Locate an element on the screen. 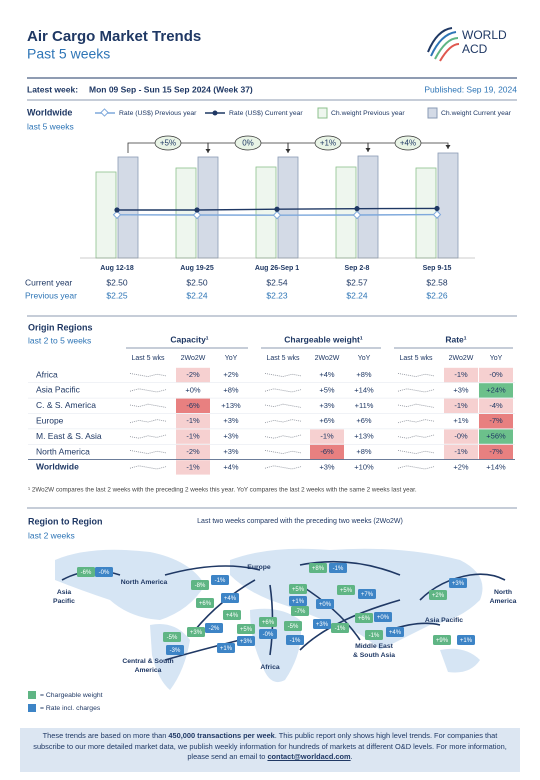 Image resolution: width=540 pixels, height=780 pixels. region-label: Asia Pacific is located at coordinates (58, 390).